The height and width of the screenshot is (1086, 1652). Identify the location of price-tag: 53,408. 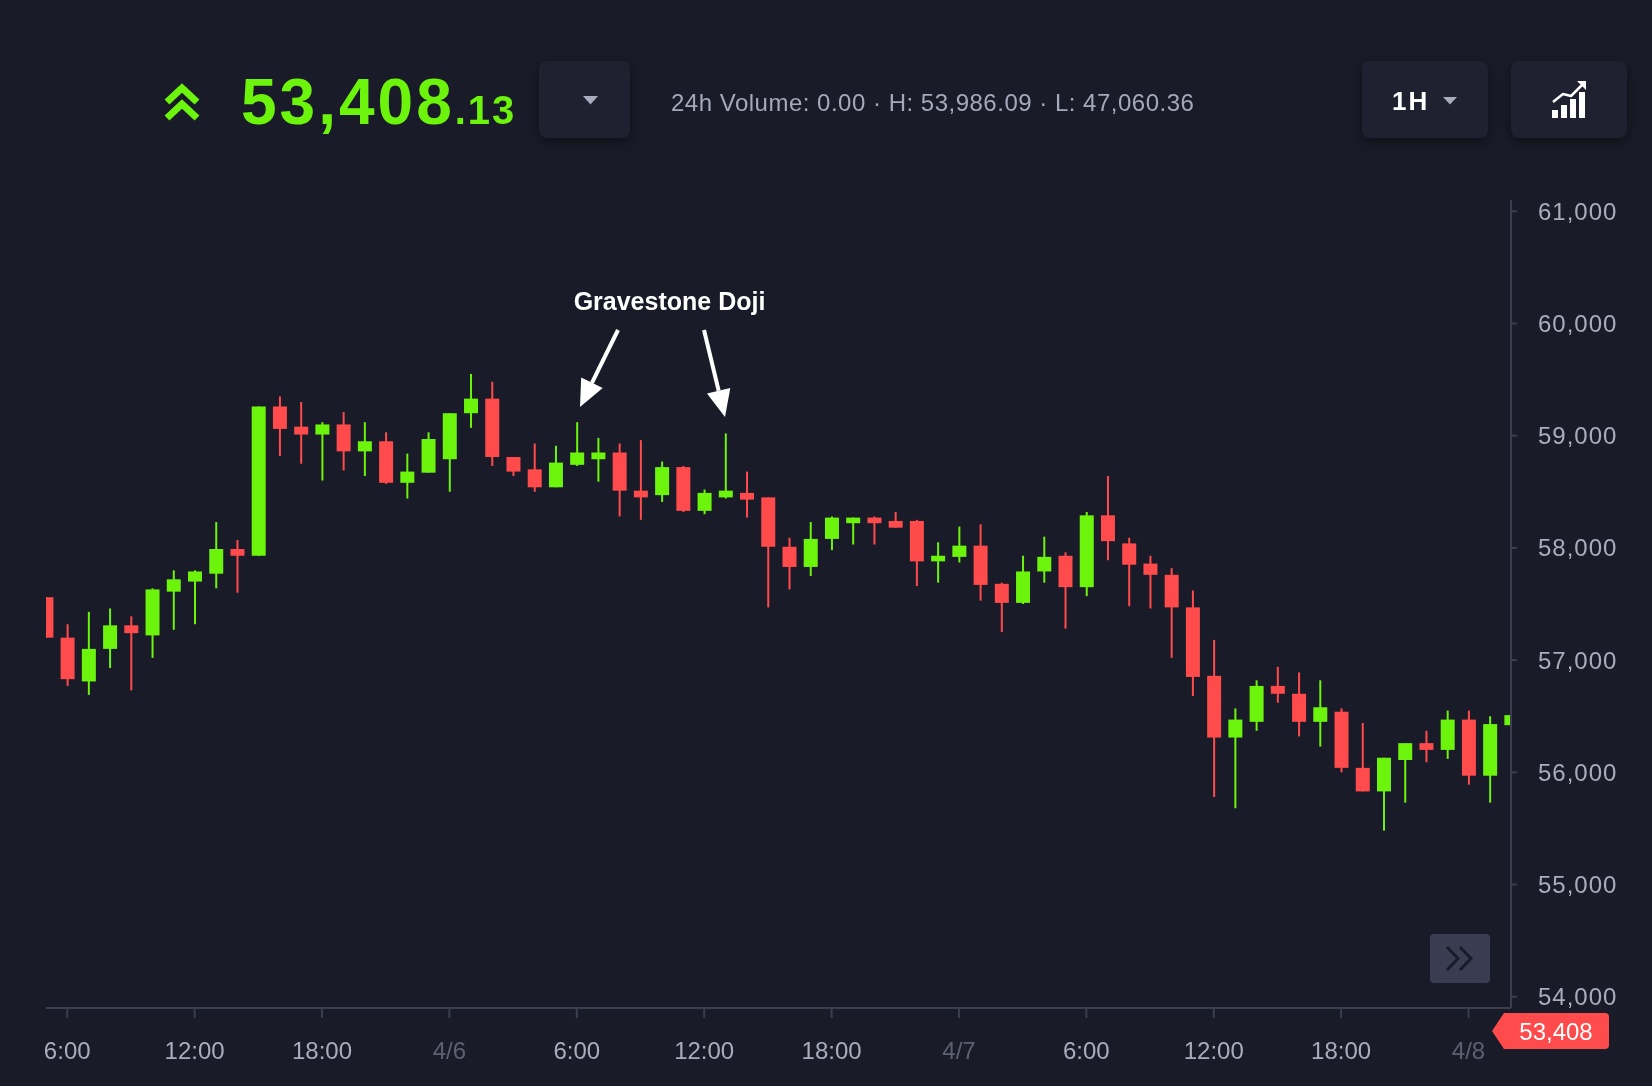
(1550, 1031).